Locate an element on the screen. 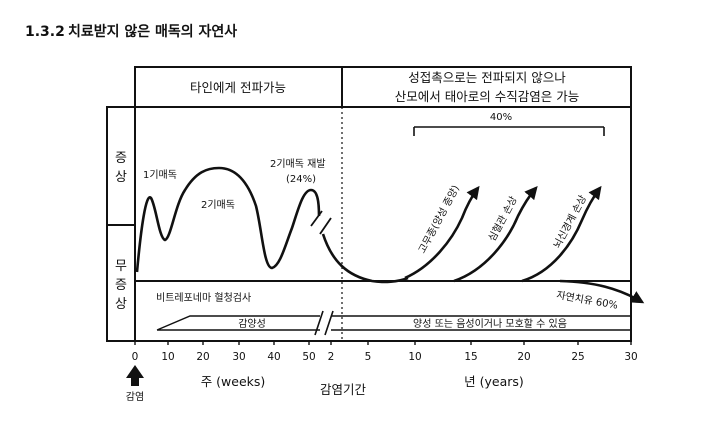 The width and height of the screenshot is (718, 445). tick-week-30: 30 is located at coordinates (238, 357).